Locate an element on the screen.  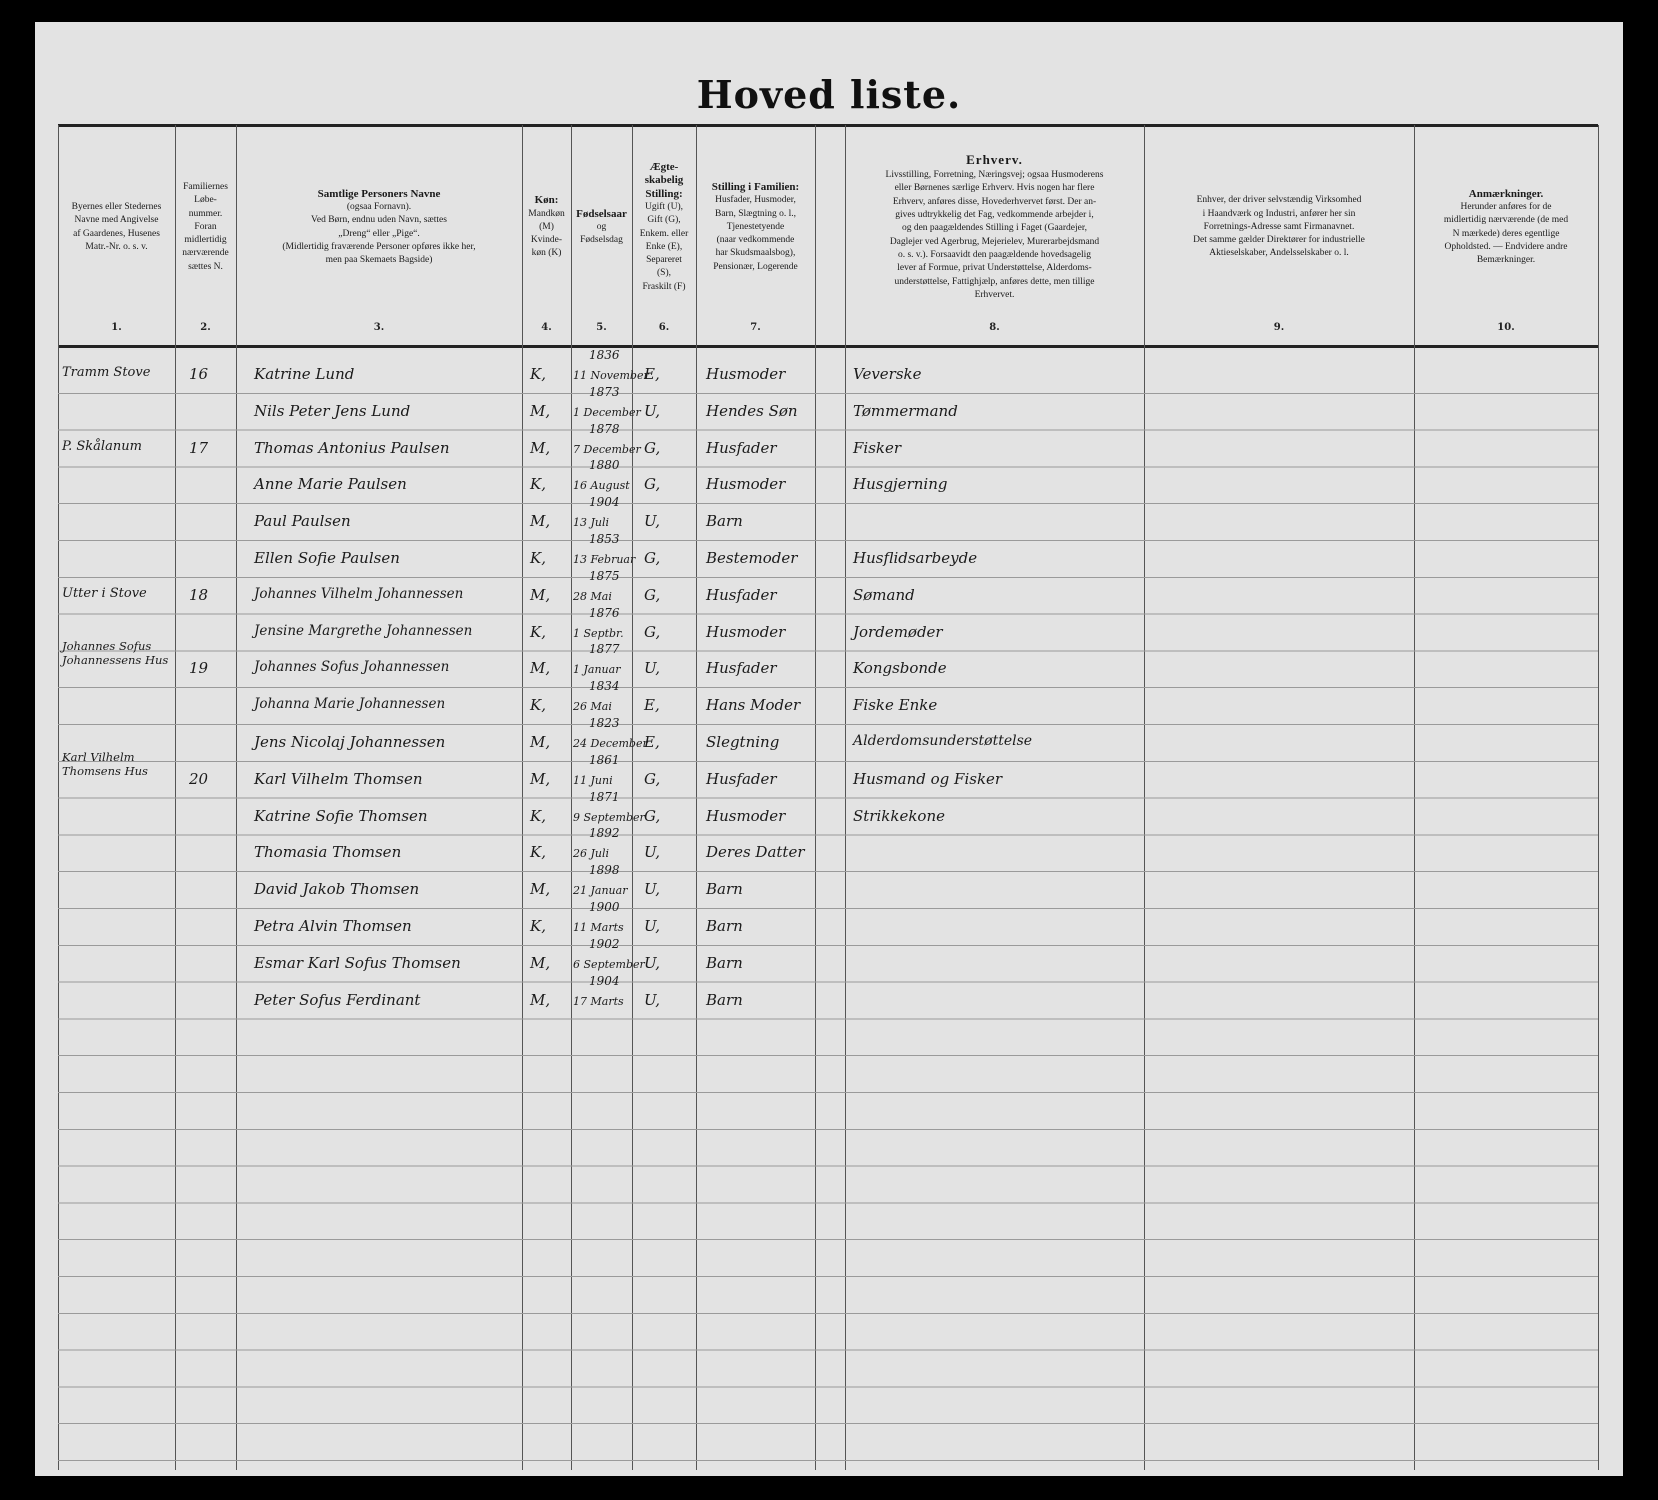
cell-occ: Husgjerning is located at coordinates (900, 484).